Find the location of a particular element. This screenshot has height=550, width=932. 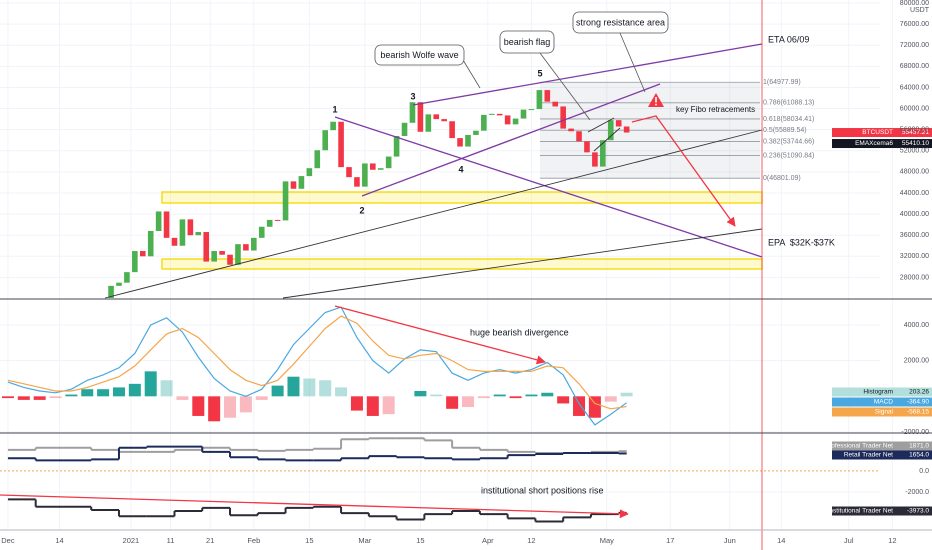

y-tick-label: 68000.00 is located at coordinates (914, 66).